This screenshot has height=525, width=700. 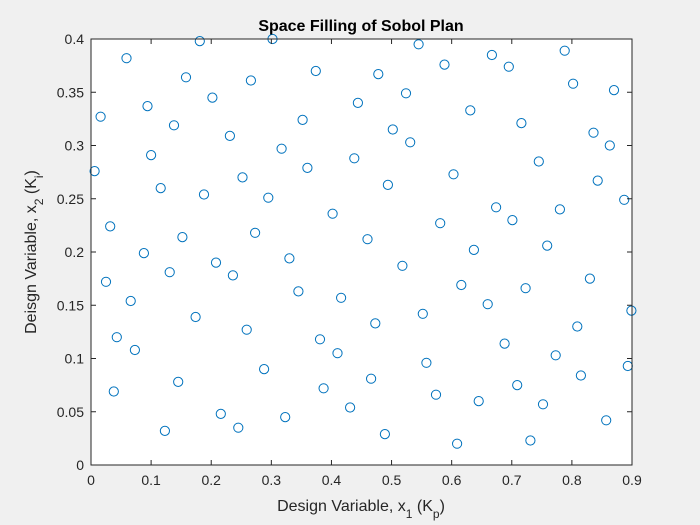 What do you see at coordinates (392, 480) in the screenshot?
I see `x-tick-label: 0.5` at bounding box center [392, 480].